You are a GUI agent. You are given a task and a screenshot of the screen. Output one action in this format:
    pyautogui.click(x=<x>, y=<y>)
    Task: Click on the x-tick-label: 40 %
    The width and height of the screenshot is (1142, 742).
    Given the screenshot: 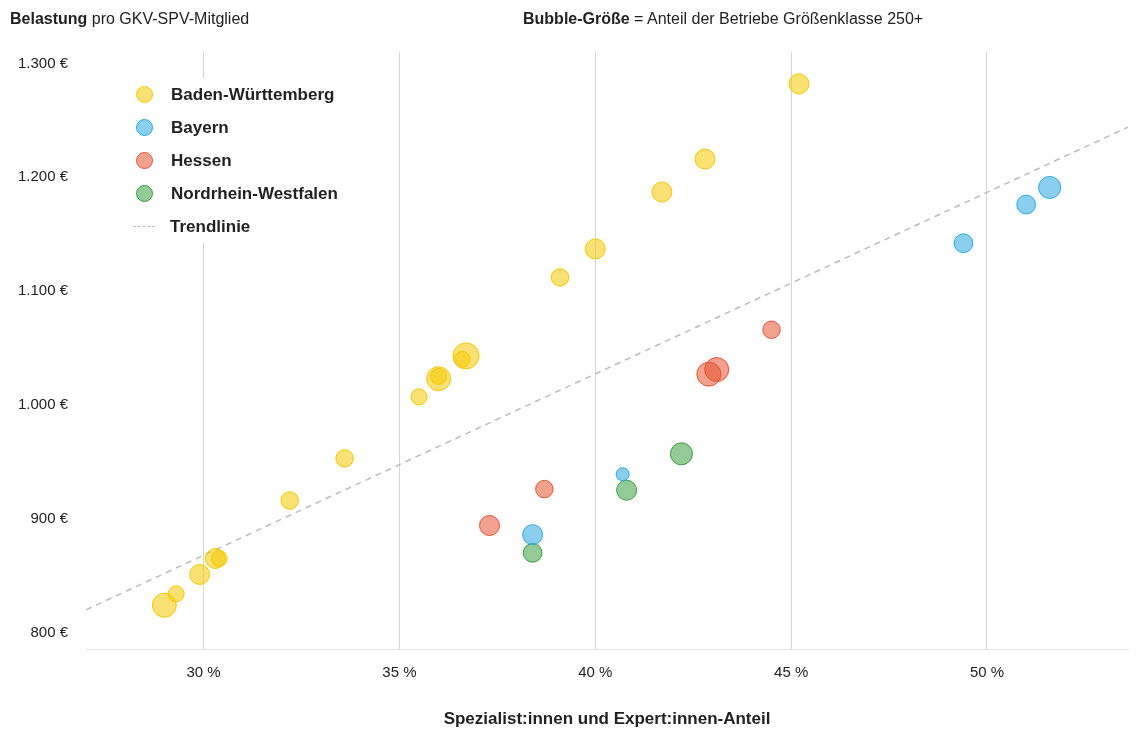 What is the action you would take?
    pyautogui.click(x=595, y=671)
    